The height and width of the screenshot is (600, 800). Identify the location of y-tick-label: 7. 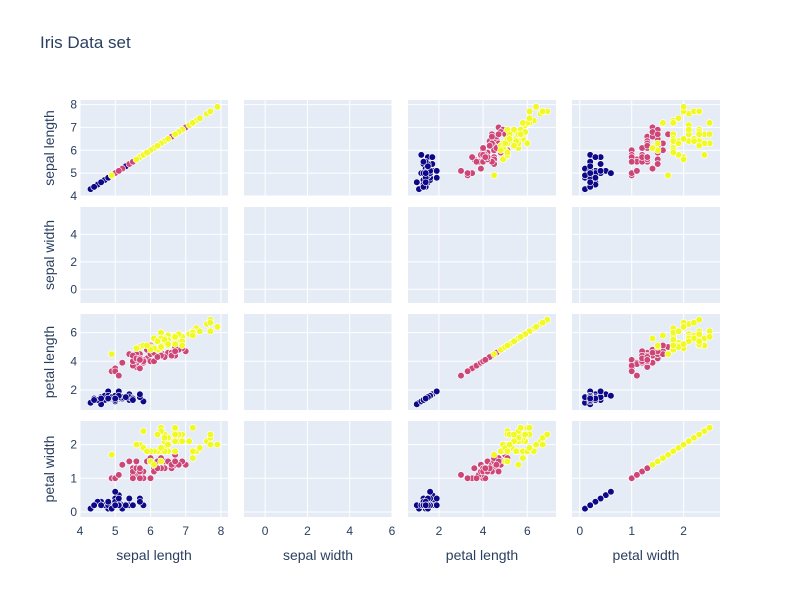
(73, 127).